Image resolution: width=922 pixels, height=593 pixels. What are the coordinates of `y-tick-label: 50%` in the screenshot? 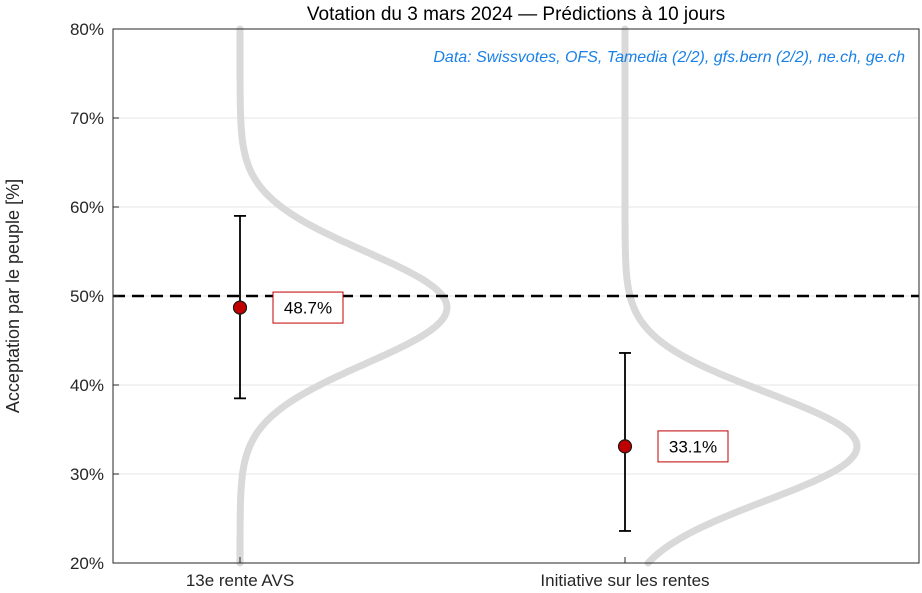 It's located at (87, 296).